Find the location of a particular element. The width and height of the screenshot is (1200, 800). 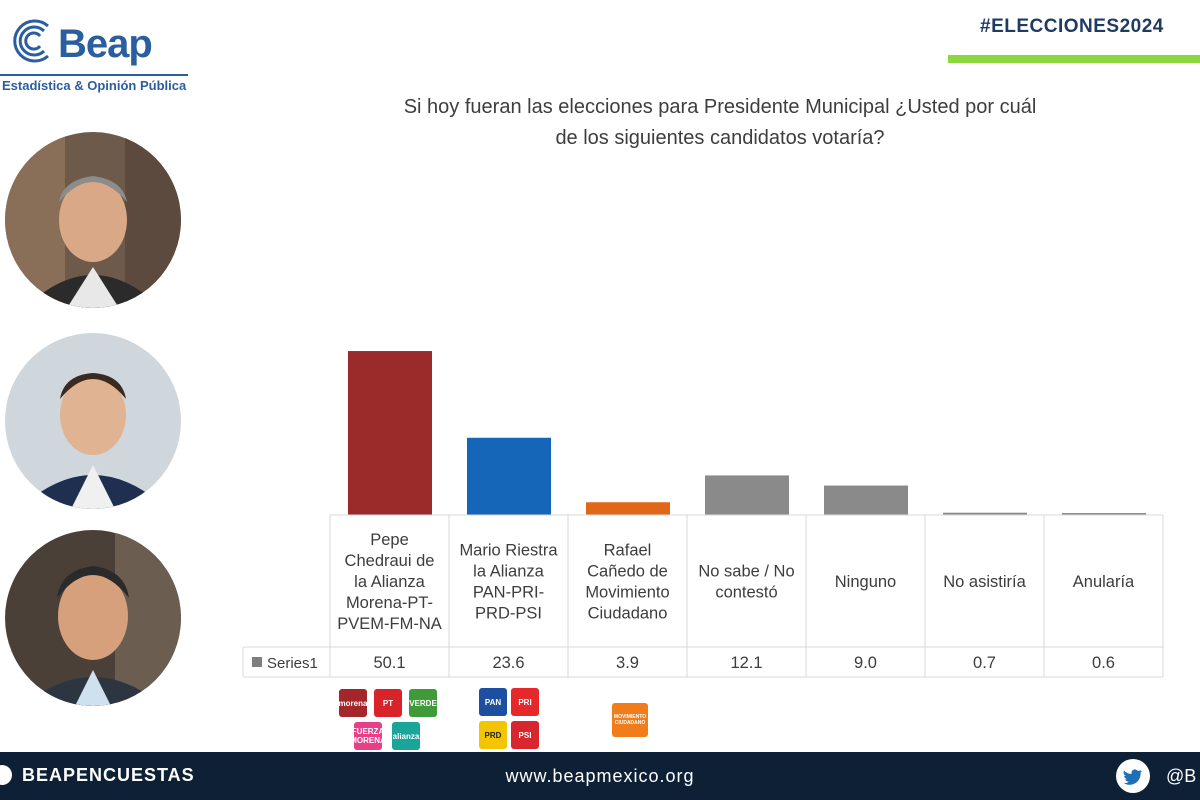

category-label-0-3: Morena-PT- is located at coordinates (389, 603).